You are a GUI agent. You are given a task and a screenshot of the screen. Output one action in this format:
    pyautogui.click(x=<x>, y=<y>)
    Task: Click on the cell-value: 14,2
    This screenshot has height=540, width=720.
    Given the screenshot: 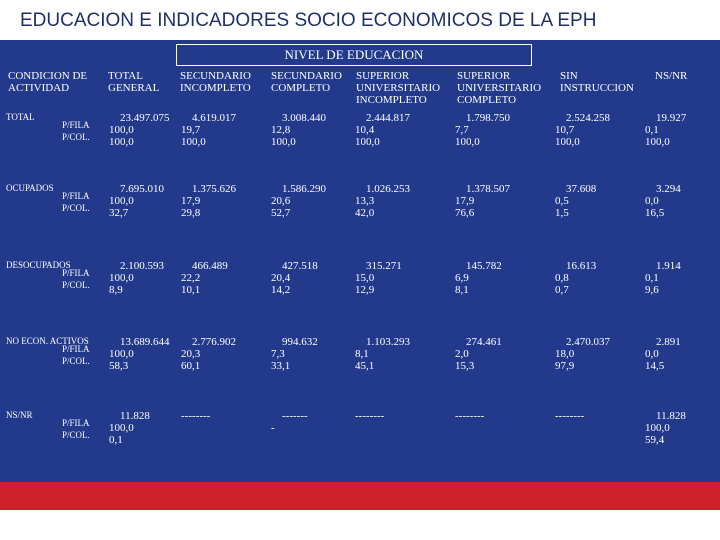 What is the action you would take?
    pyautogui.click(x=281, y=290)
    